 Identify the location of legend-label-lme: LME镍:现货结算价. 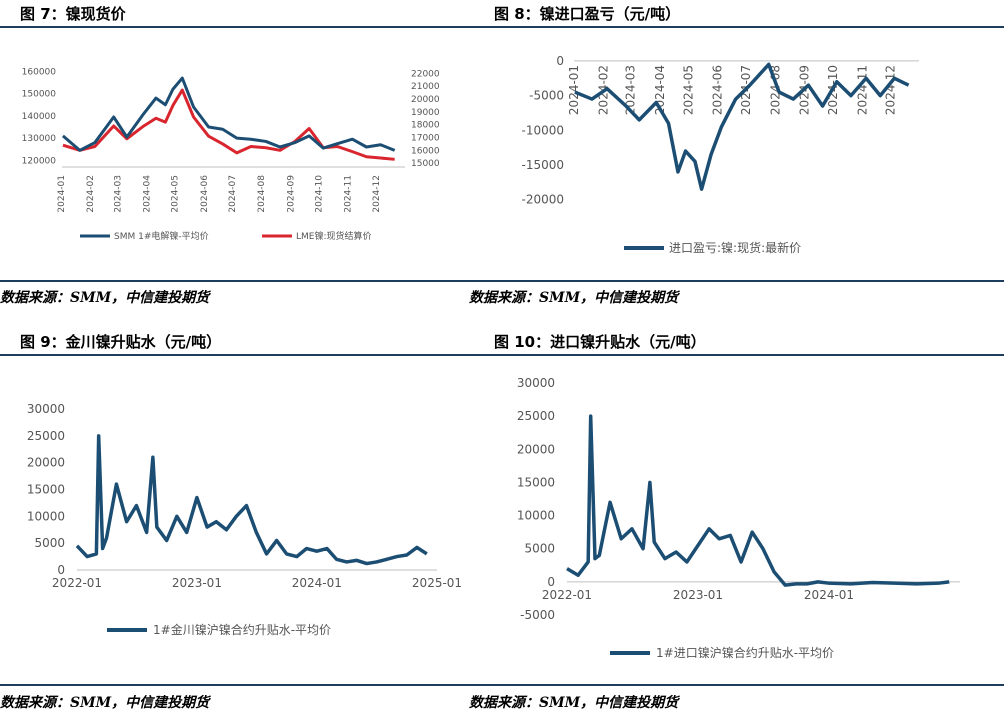
(334, 236).